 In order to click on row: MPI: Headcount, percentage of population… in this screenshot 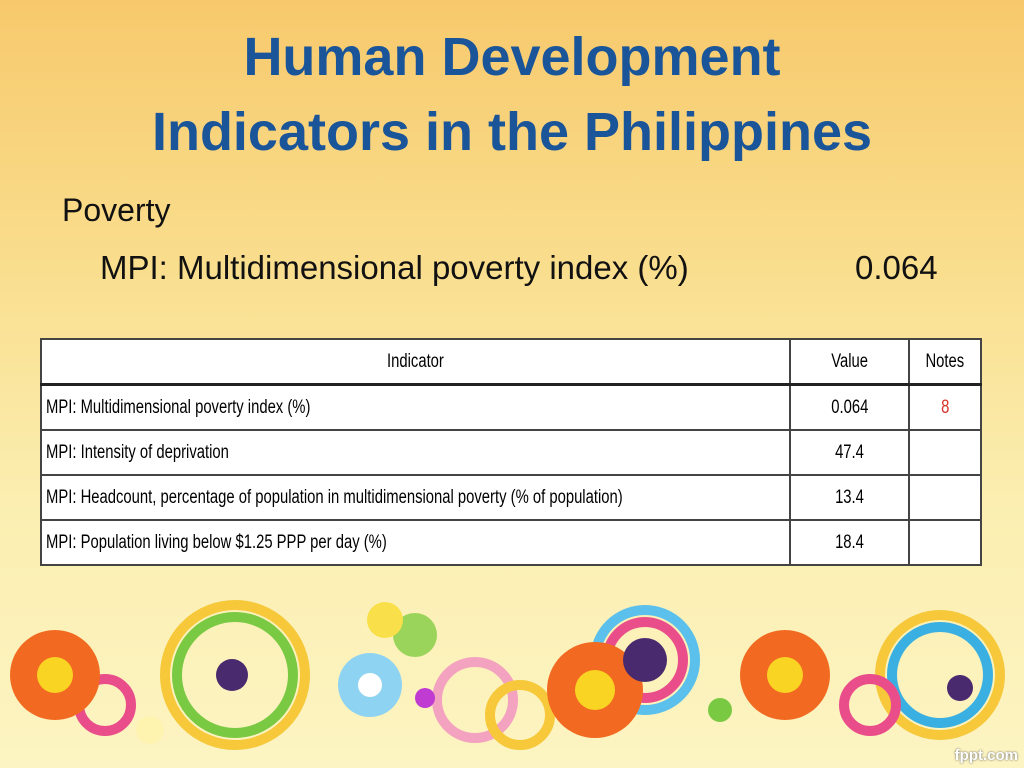, I will do `click(510, 497)`.